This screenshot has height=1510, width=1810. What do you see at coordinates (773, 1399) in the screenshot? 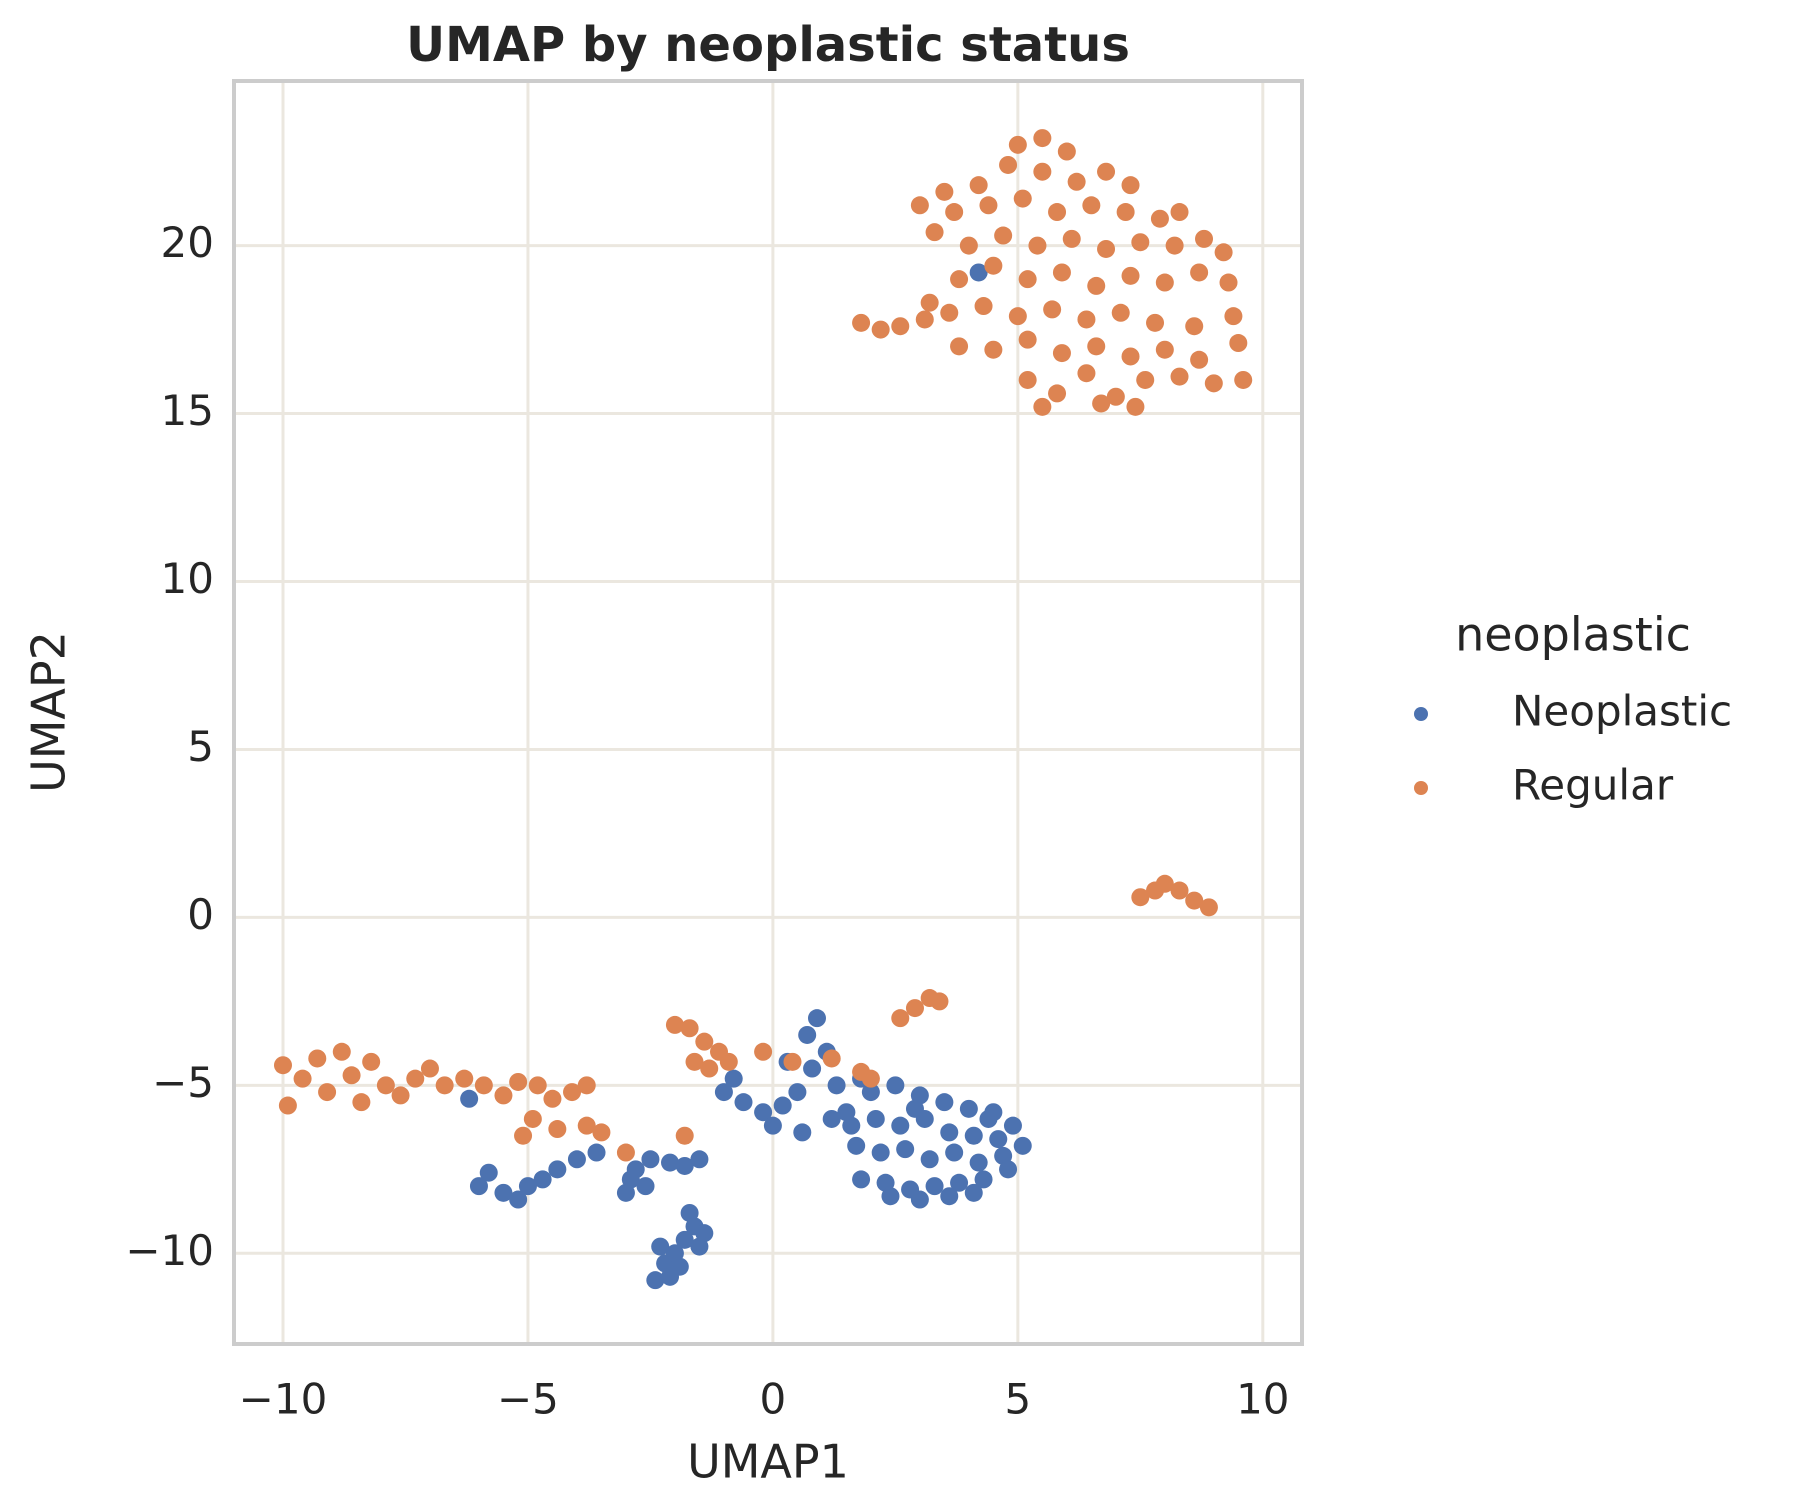
I see `x-tick-label: 0` at bounding box center [773, 1399].